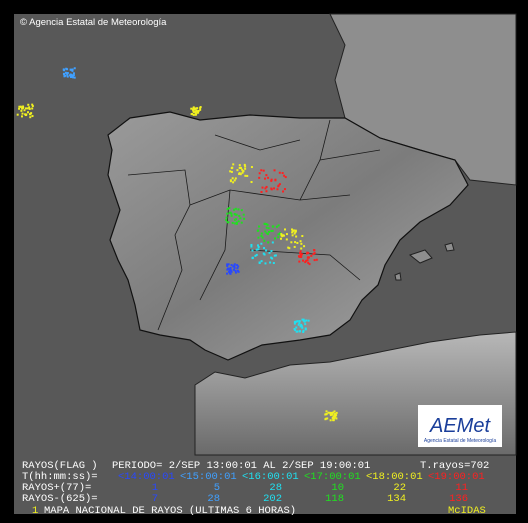 The height and width of the screenshot is (523, 528). What do you see at coordinates (461, 488) in the screenshot?
I see `positive-count: 11` at bounding box center [461, 488].